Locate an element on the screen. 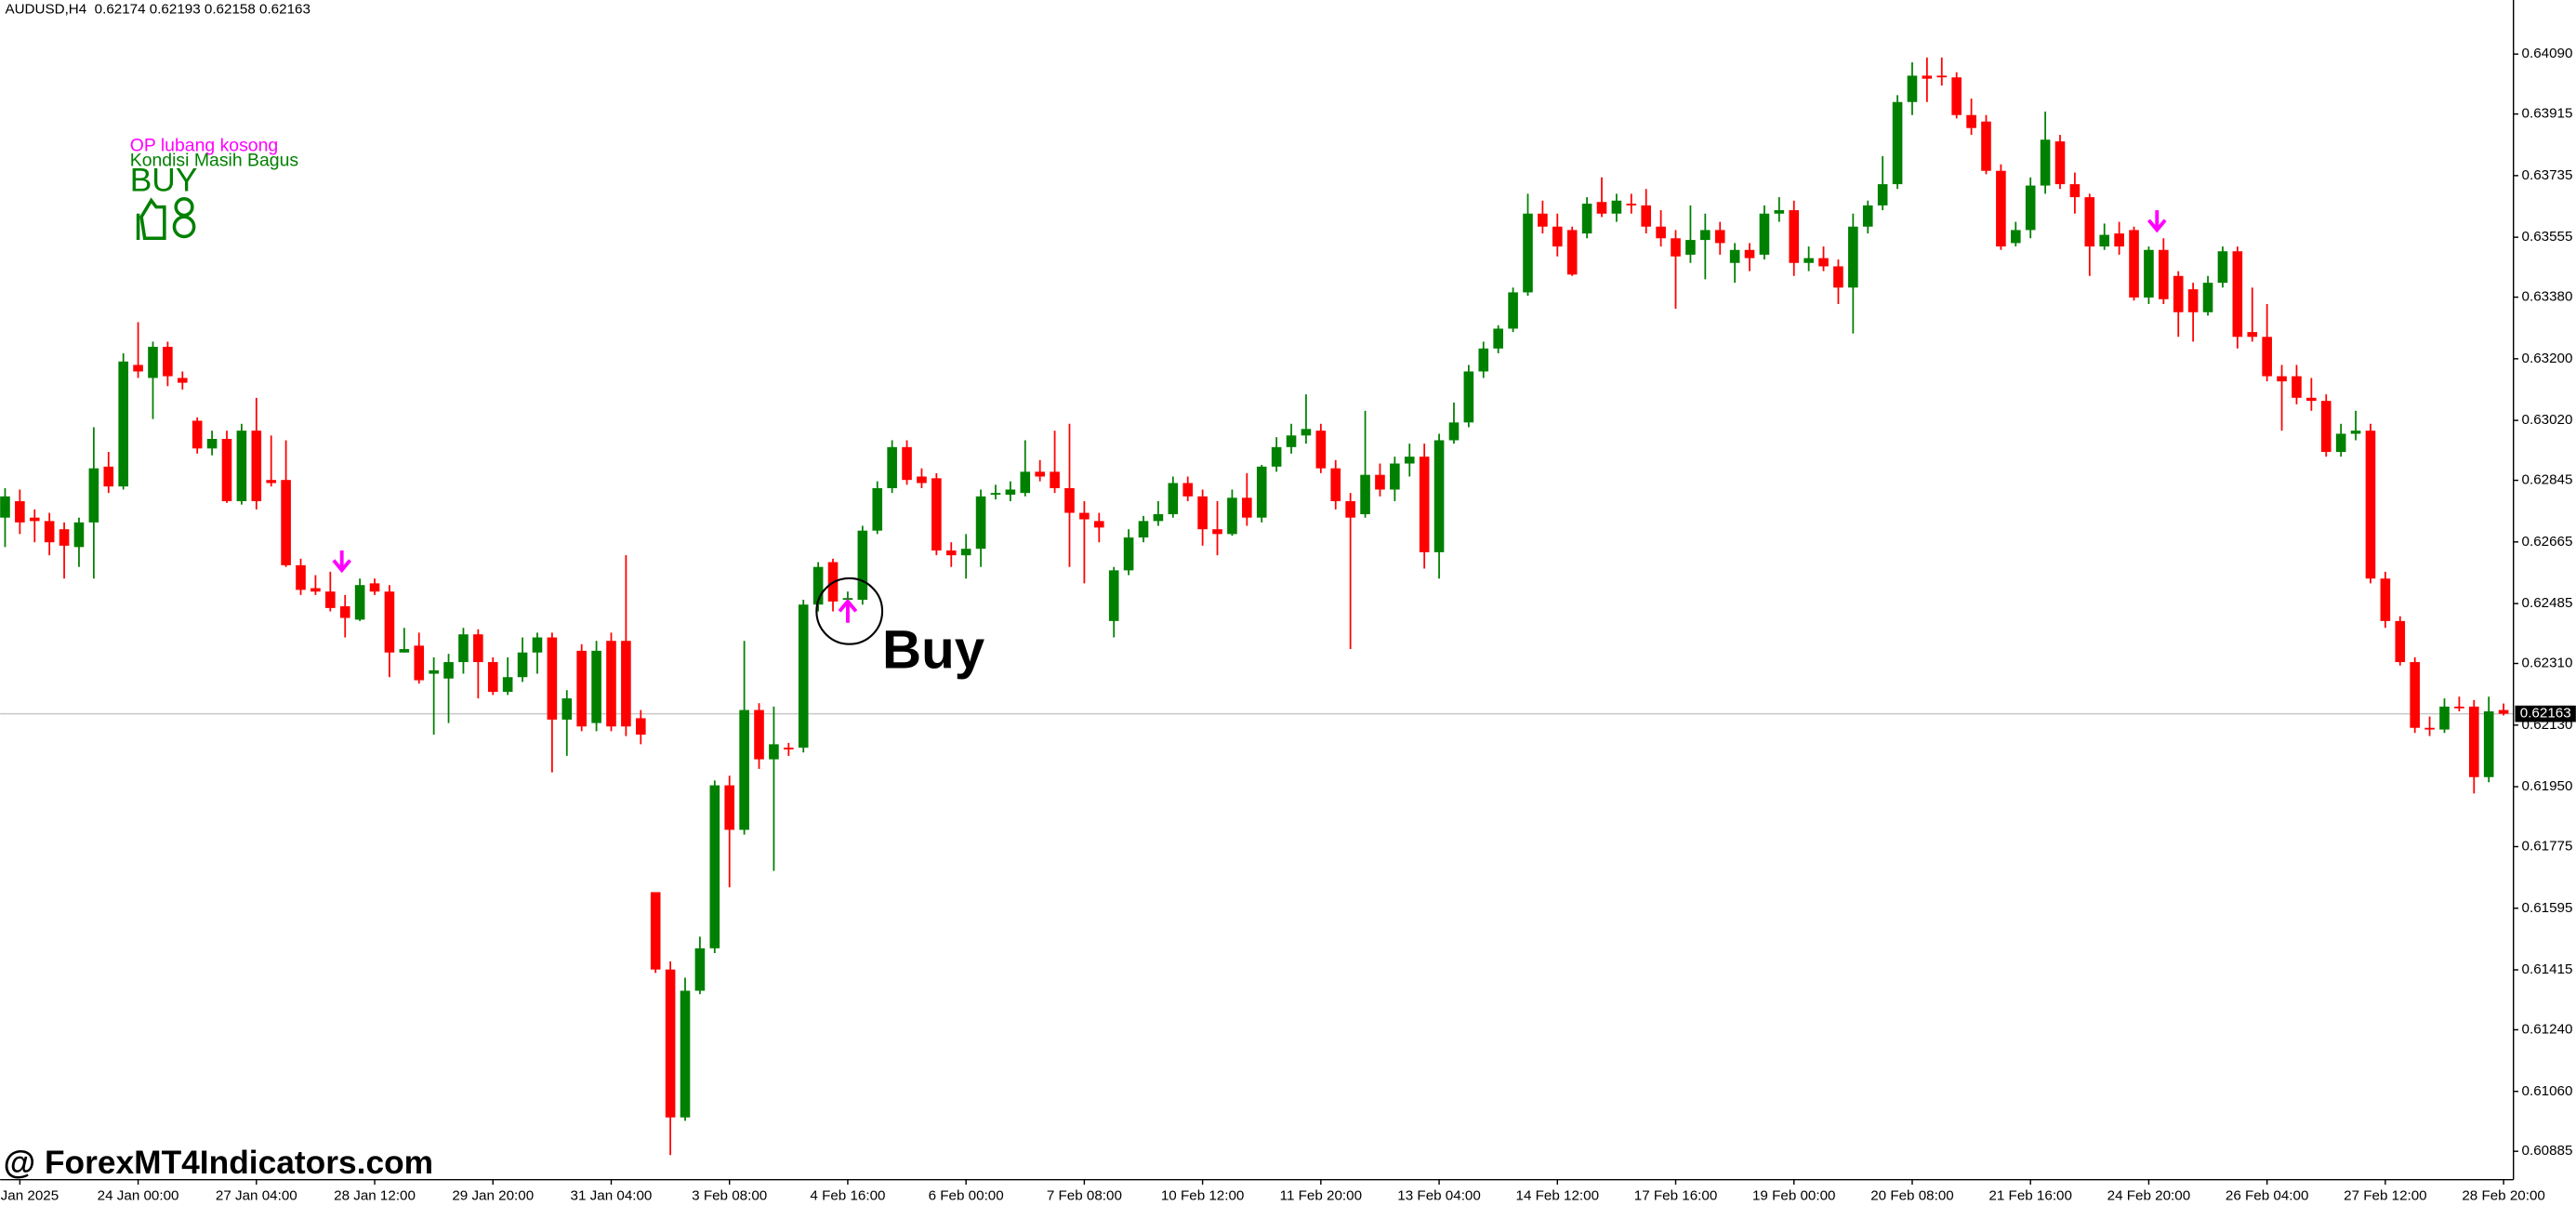 This screenshot has width=2576, height=1206. annotation: OP lubang kosong is located at coordinates (204, 145).